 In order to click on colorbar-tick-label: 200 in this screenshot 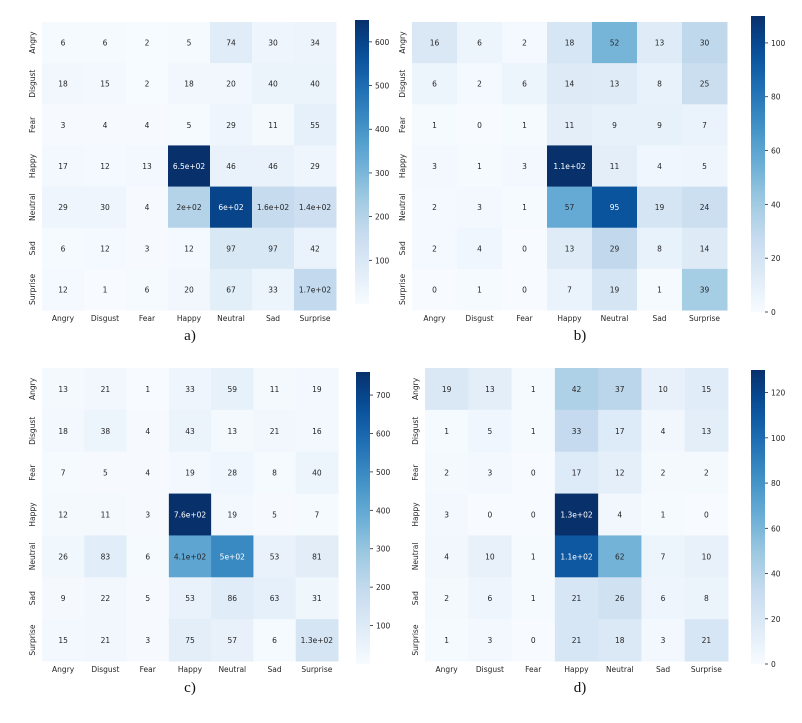, I will do `click(382, 217)`.